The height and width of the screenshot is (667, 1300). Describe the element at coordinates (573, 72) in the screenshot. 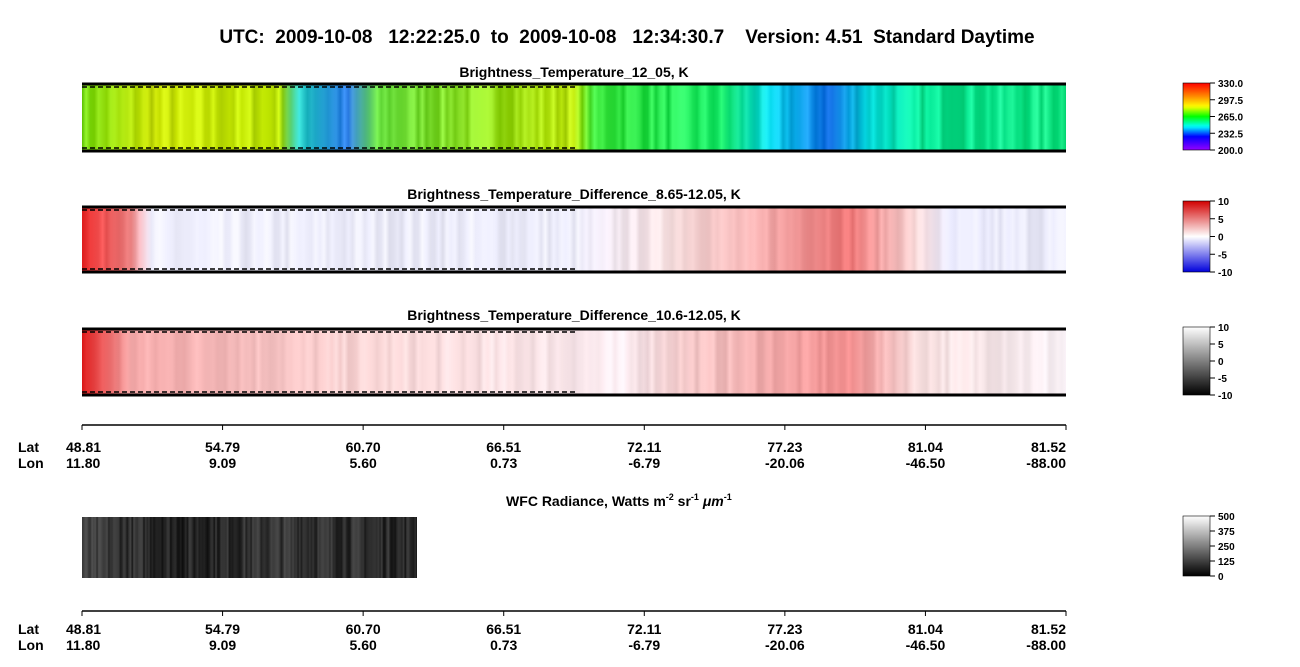

I see `panel-title: Brightness_Temperature_12_05, K` at that location.